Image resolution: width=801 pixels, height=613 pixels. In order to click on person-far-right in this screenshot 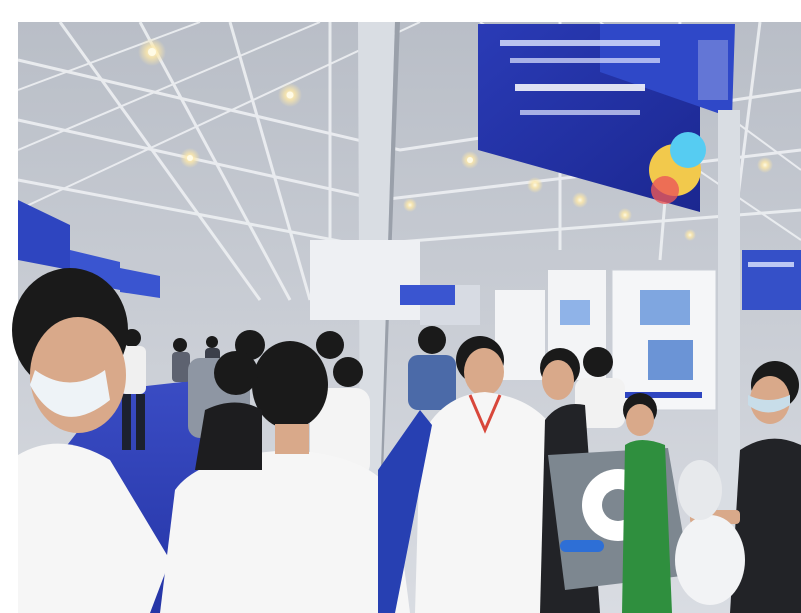, I will do `click(745, 487)`.